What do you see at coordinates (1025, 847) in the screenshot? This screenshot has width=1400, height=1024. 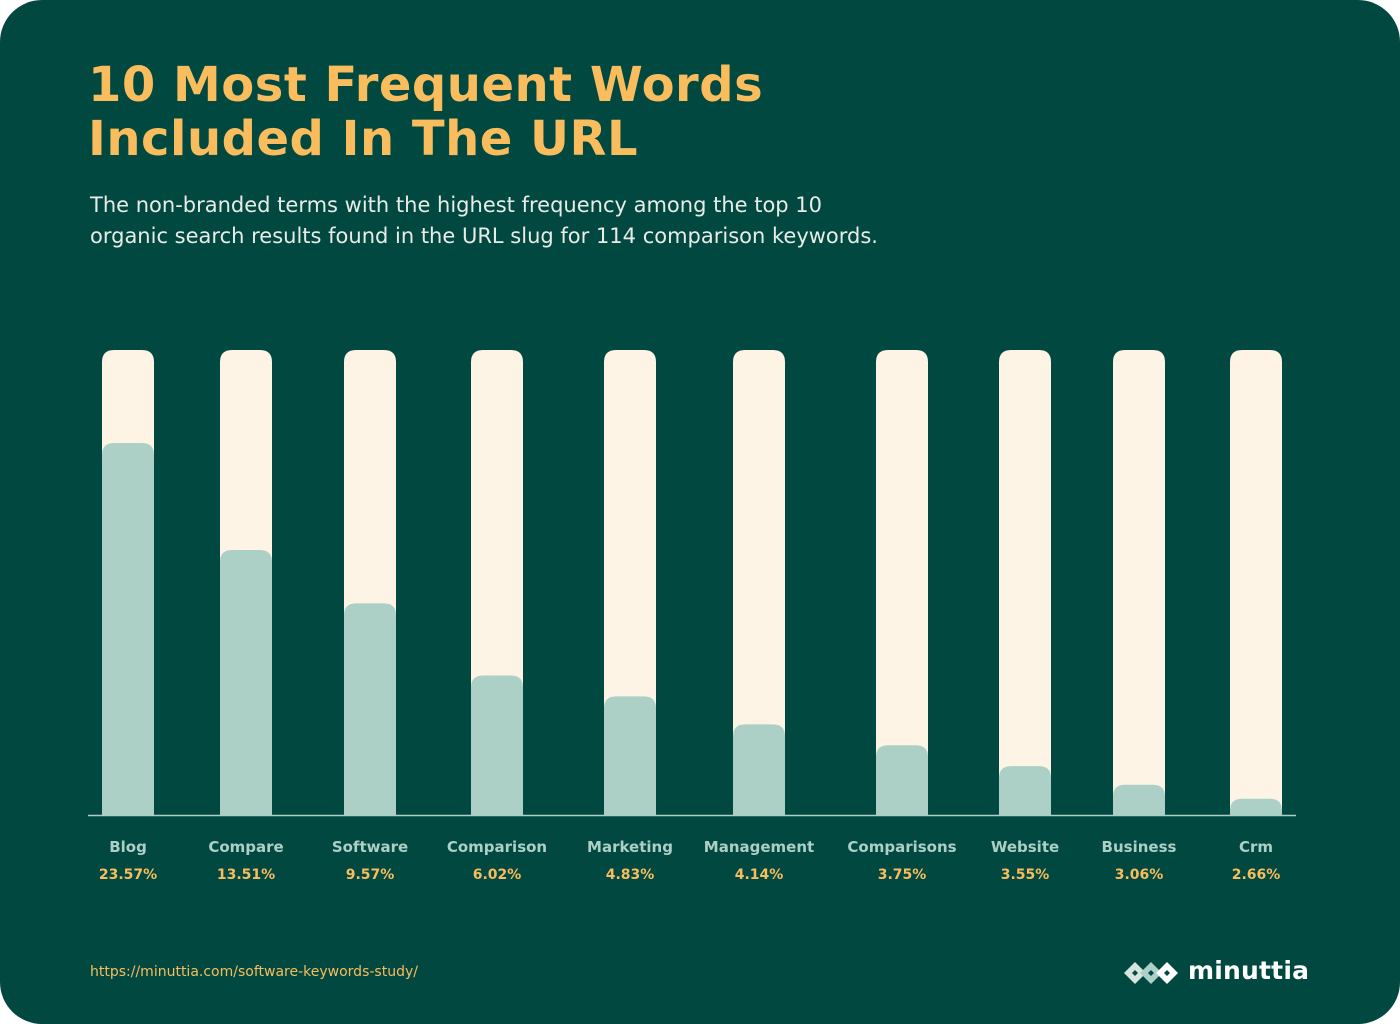 I see `category-label-website: Website` at bounding box center [1025, 847].